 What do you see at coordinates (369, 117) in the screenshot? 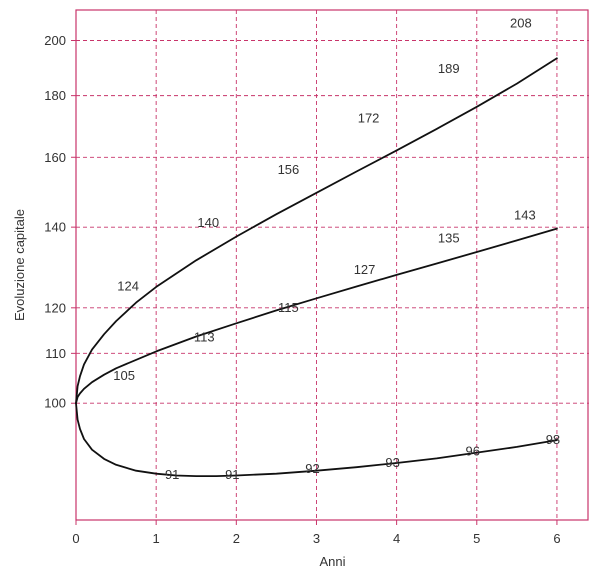
I see `point-label: 172` at bounding box center [369, 117].